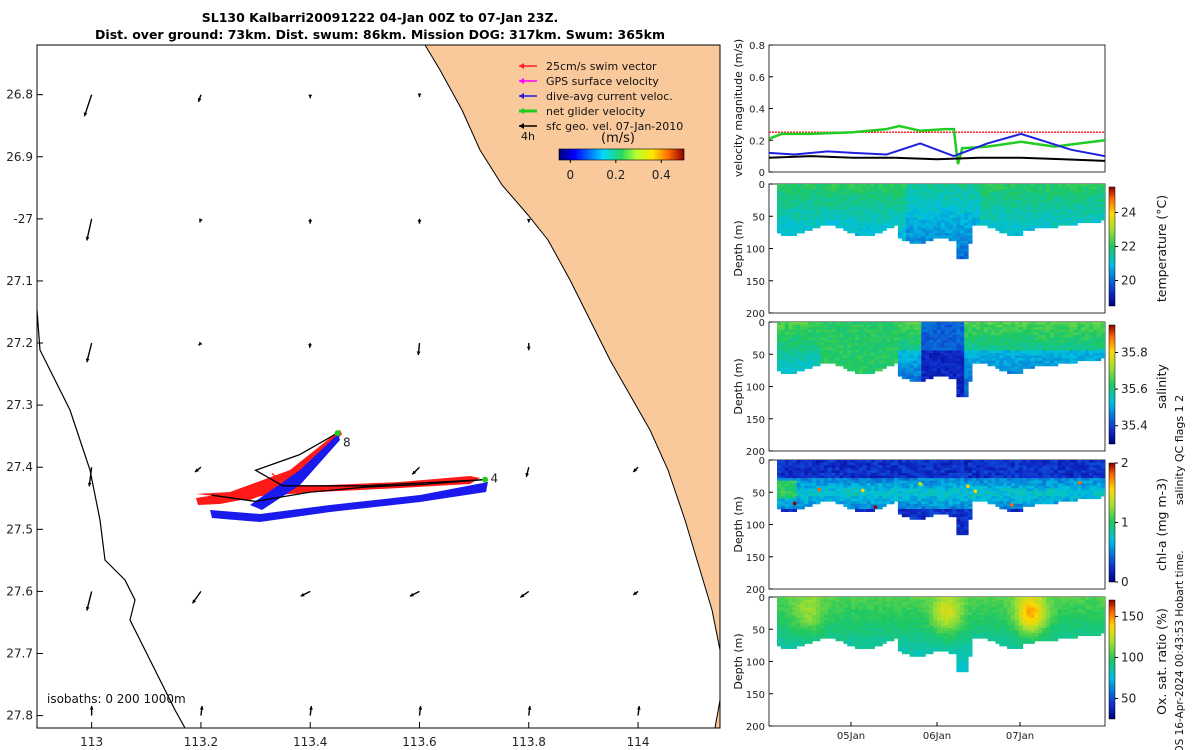  Describe the element at coordinates (1161, 385) in the screenshot. I see `colorbar-label: salinity` at that location.